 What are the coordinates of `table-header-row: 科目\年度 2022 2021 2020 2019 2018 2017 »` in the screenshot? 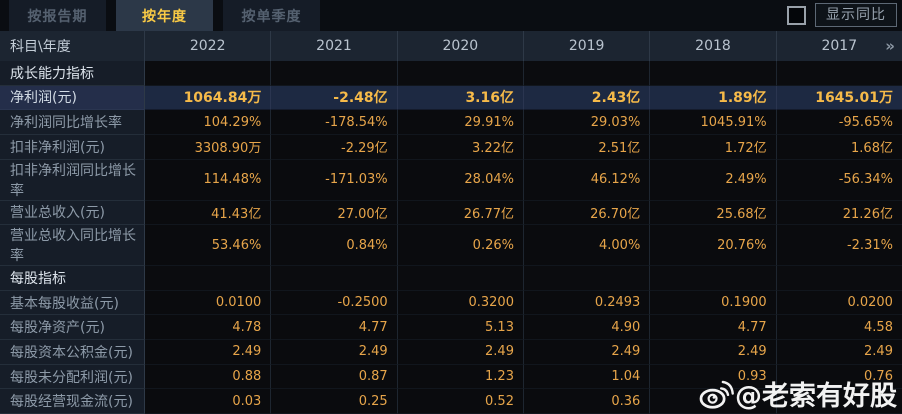 It's located at (451, 46).